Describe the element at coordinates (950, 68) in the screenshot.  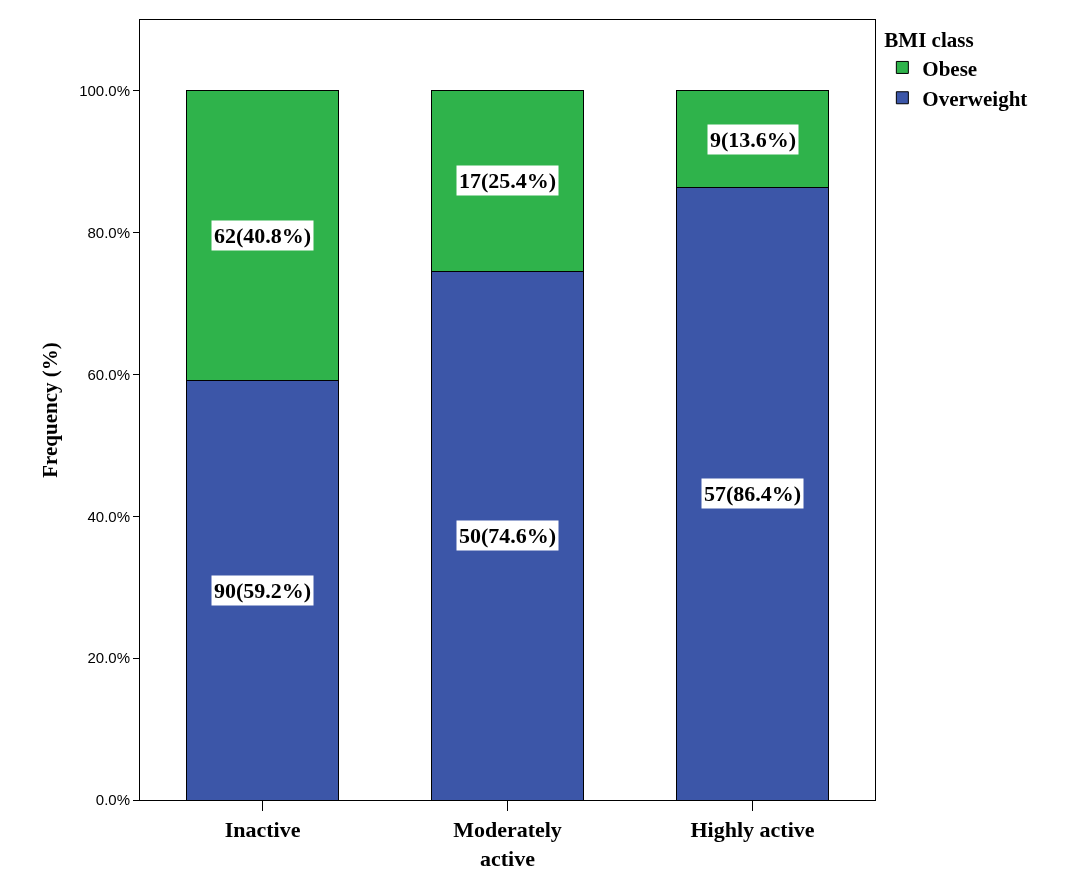
I see `legend-label: Obese` at that location.